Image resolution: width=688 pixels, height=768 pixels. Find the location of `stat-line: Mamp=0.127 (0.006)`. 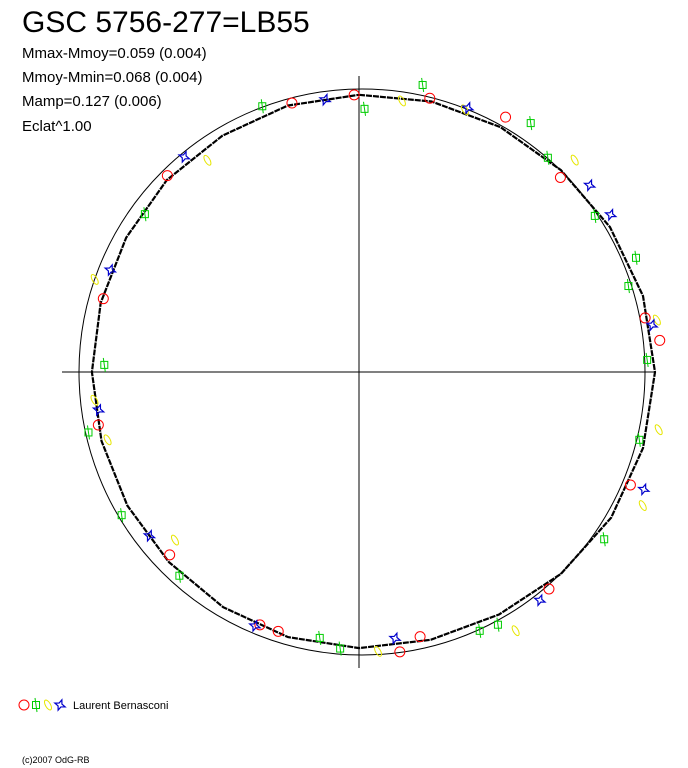

stat-line: Mamp=0.127 (0.006) is located at coordinates (92, 101).